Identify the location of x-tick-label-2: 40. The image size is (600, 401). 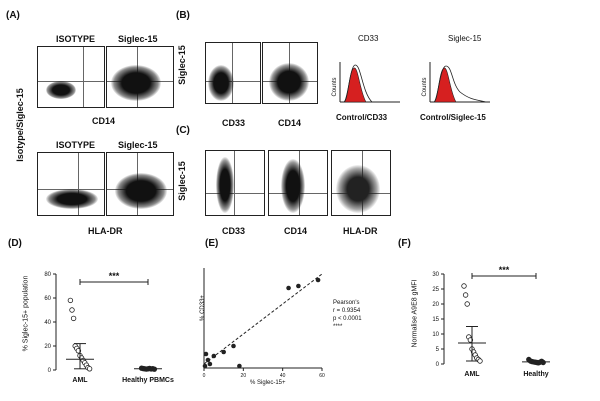
(283, 376).